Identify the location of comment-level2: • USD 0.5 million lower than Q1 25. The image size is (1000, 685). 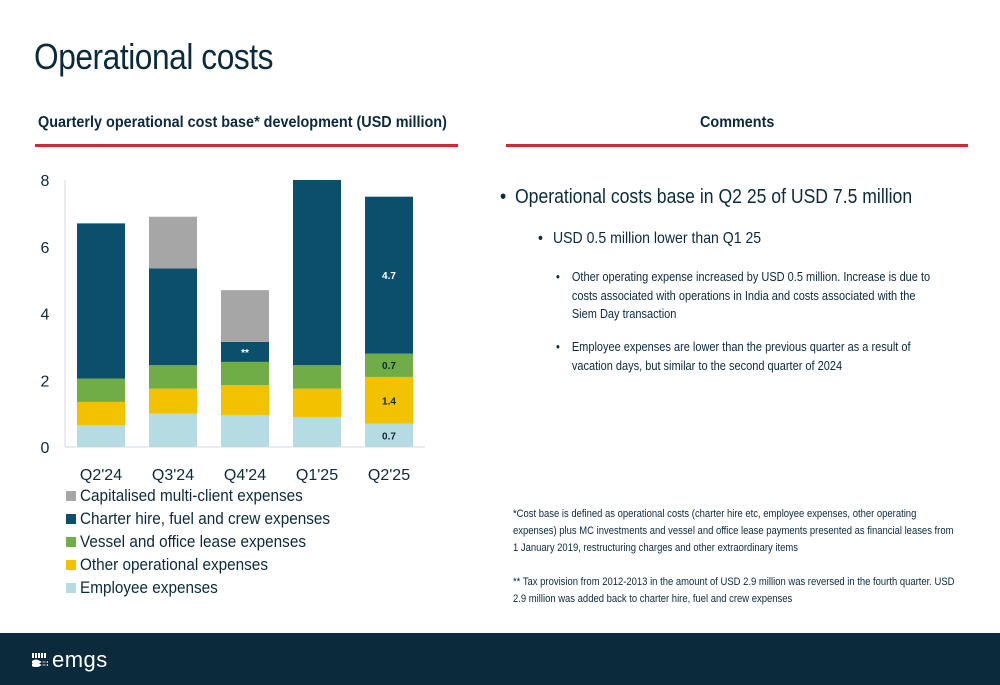
(649, 239).